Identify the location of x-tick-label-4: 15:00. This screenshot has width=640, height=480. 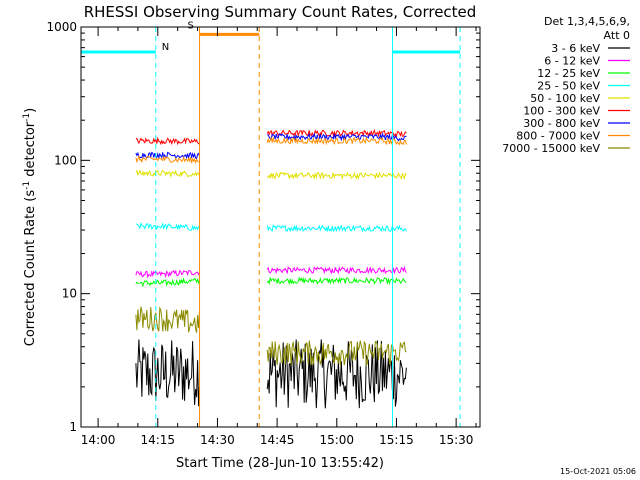
(336, 440).